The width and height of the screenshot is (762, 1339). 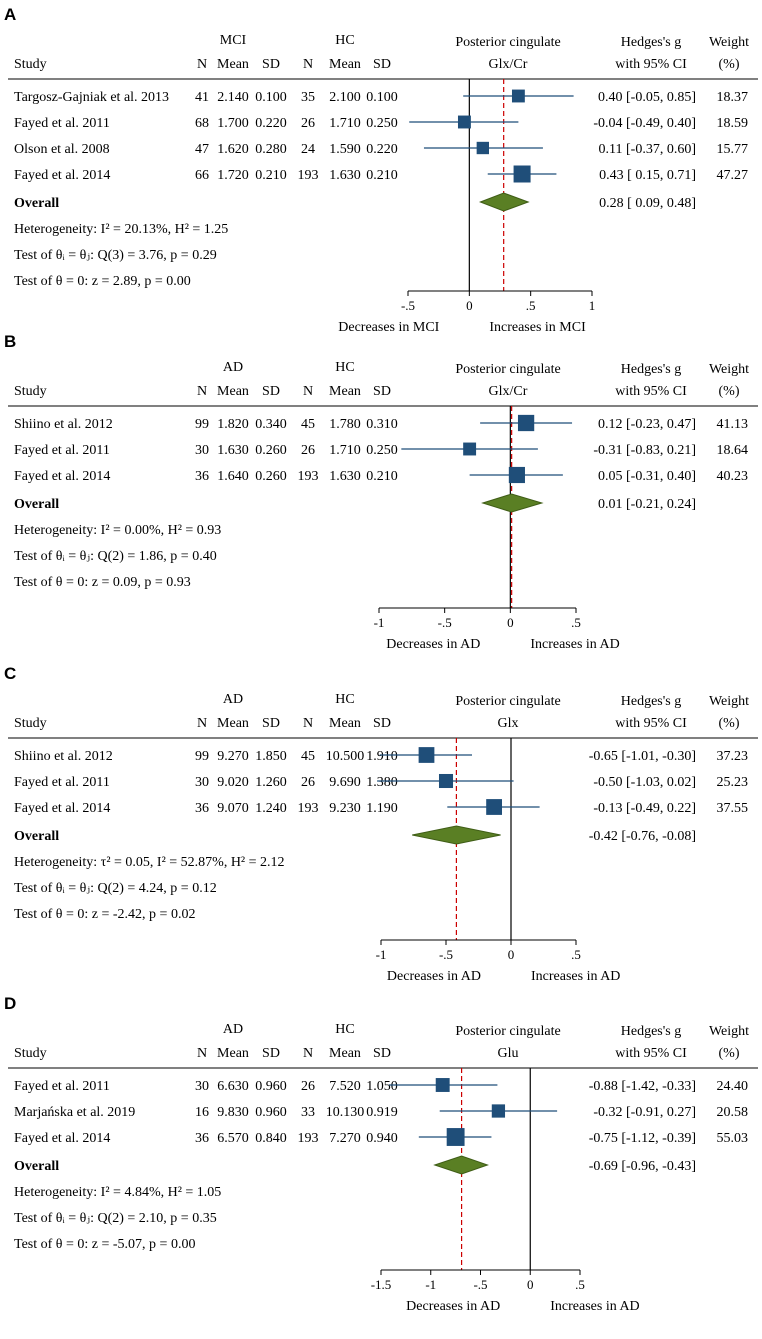 What do you see at coordinates (733, 97) in the screenshot?
I see `weight-value: 18.37` at bounding box center [733, 97].